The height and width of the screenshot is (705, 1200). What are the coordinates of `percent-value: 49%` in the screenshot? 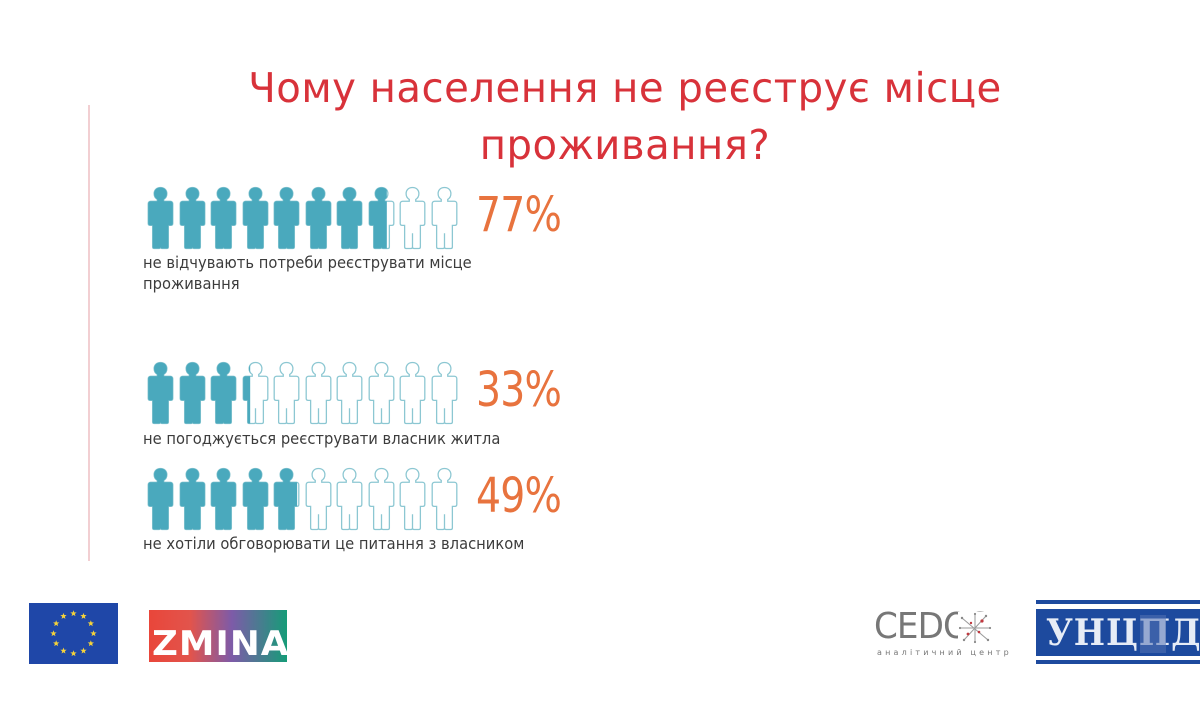 It's located at (519, 496).